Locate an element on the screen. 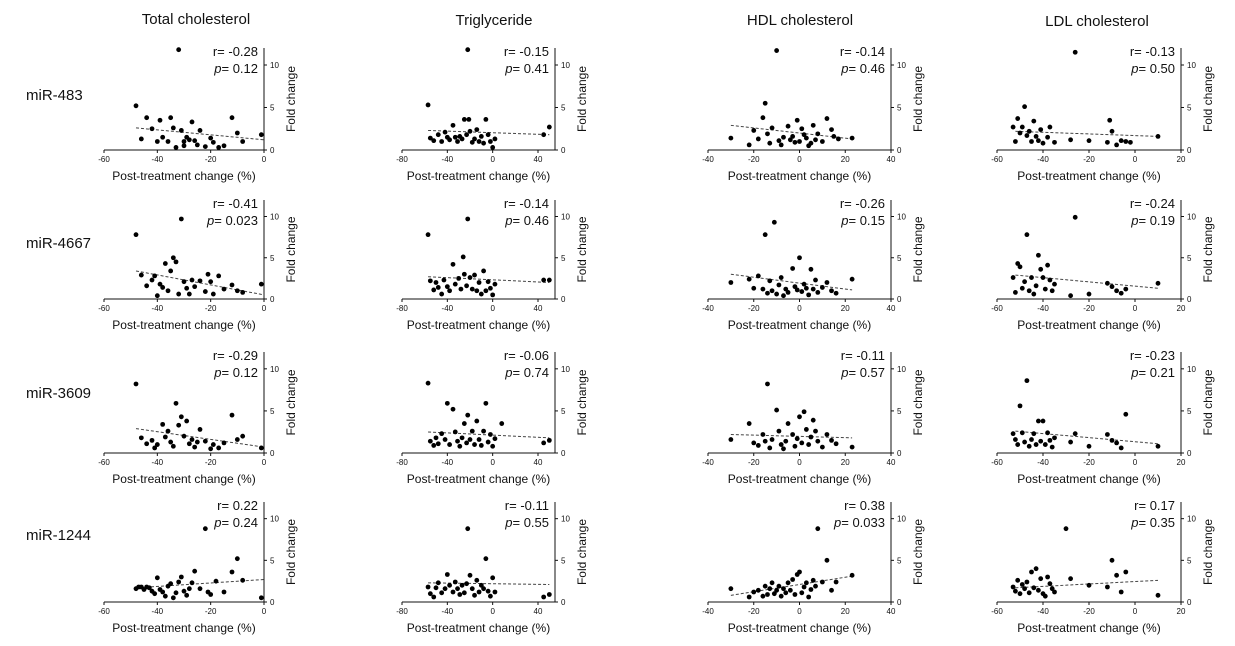 Image resolution: width=1235 pixels, height=646 pixels. p-value: = 0.55 is located at coordinates (530, 522).